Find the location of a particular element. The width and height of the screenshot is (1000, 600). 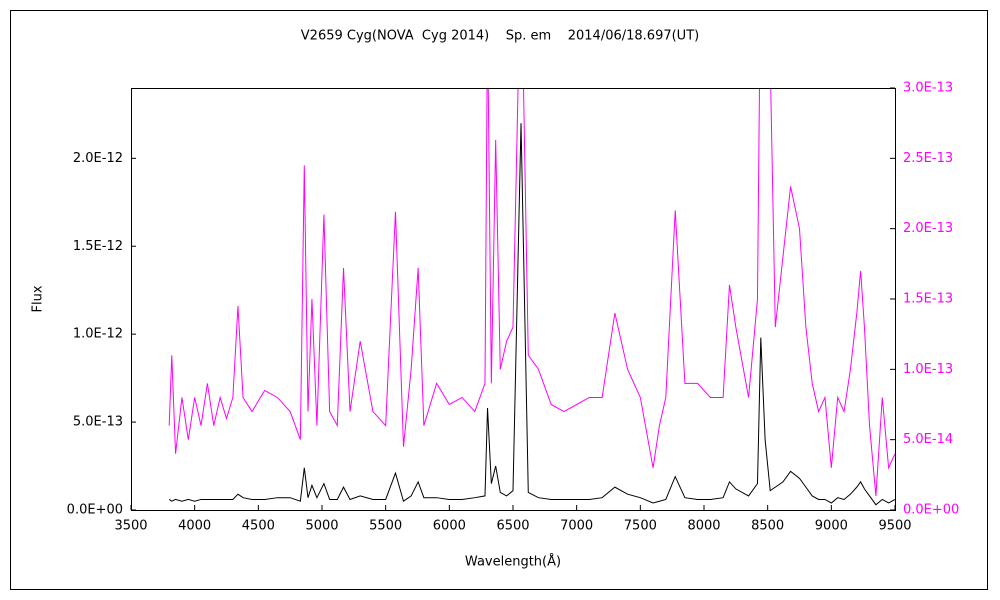

y2-tick-label: 2.0E-13 is located at coordinates (928, 228).